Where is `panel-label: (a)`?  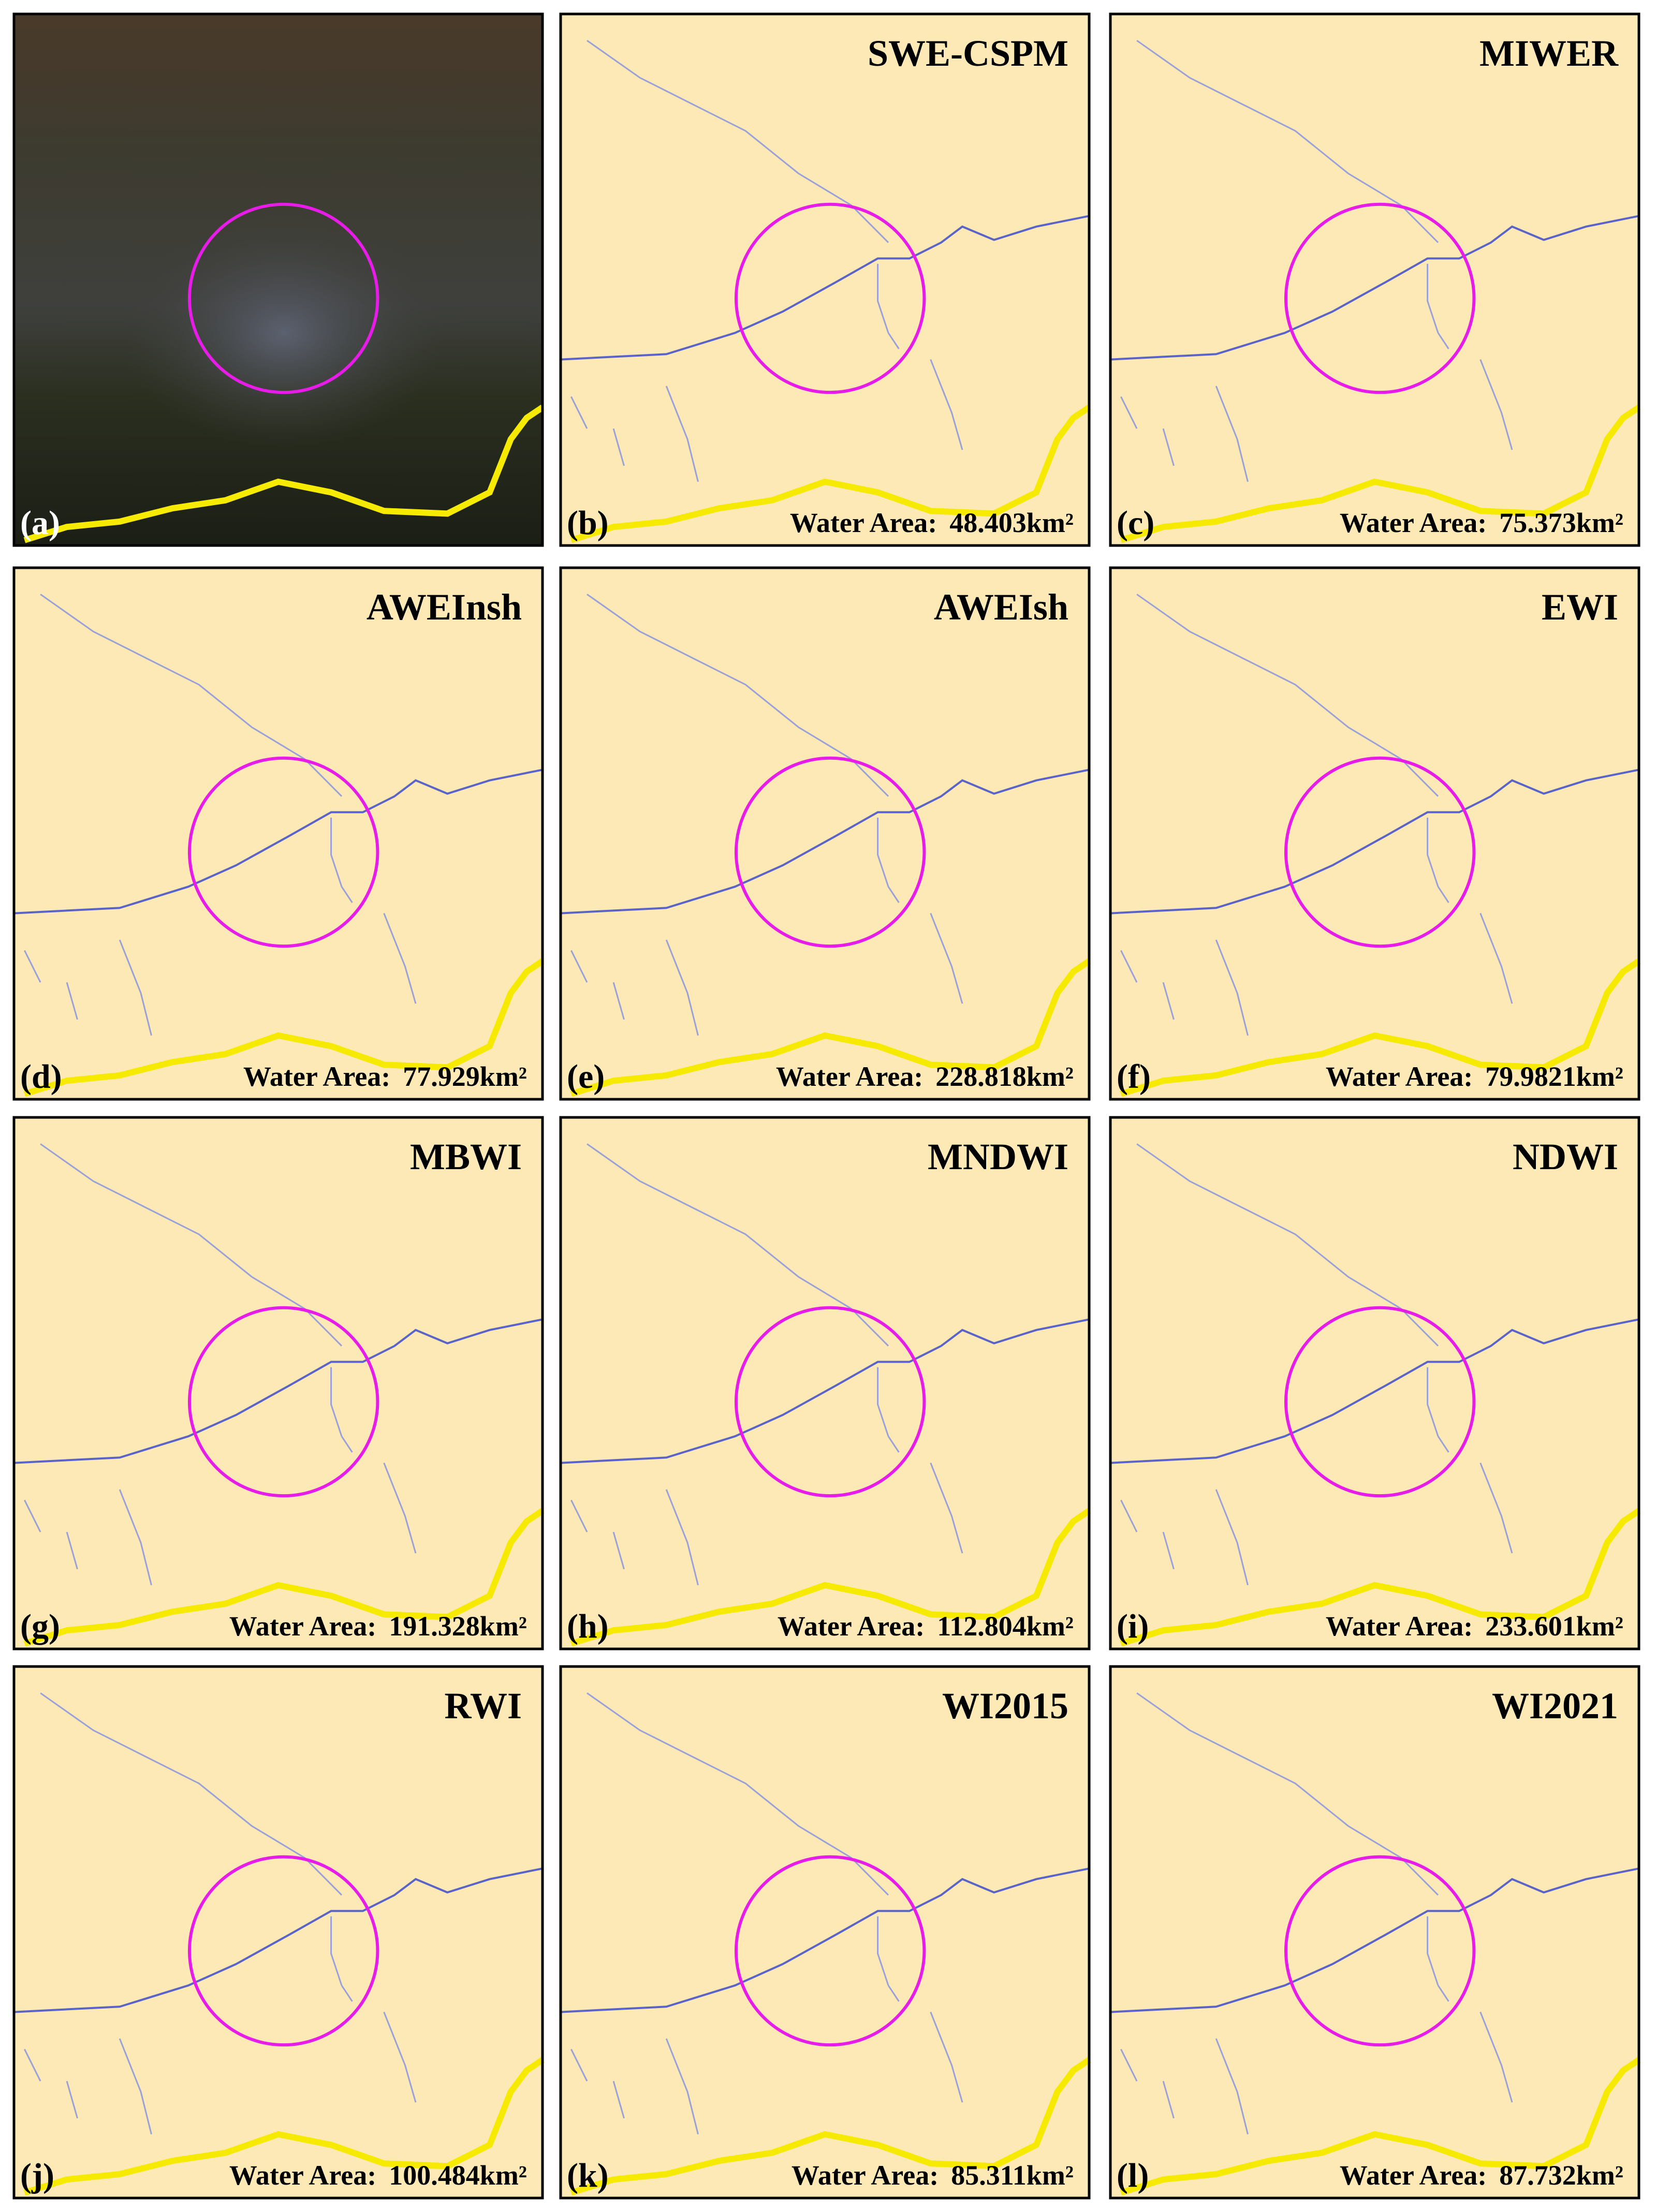
panel-label: (a) is located at coordinates (40, 523).